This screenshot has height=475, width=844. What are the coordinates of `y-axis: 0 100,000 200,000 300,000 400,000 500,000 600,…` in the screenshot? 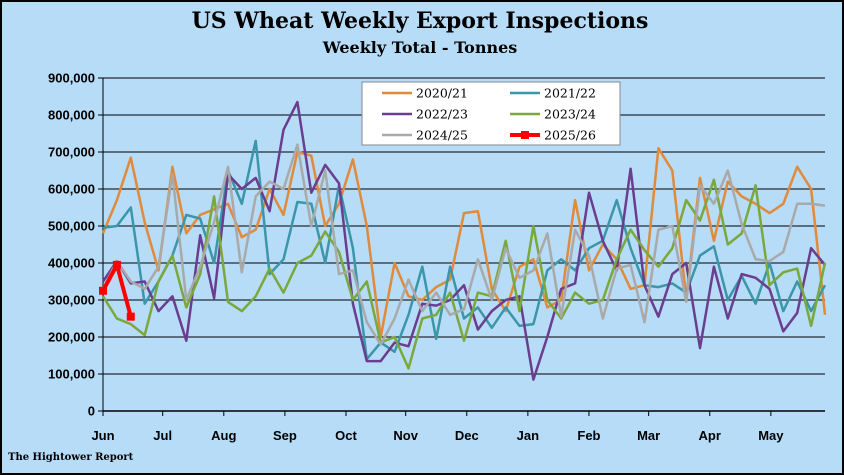 It's located at (76, 245).